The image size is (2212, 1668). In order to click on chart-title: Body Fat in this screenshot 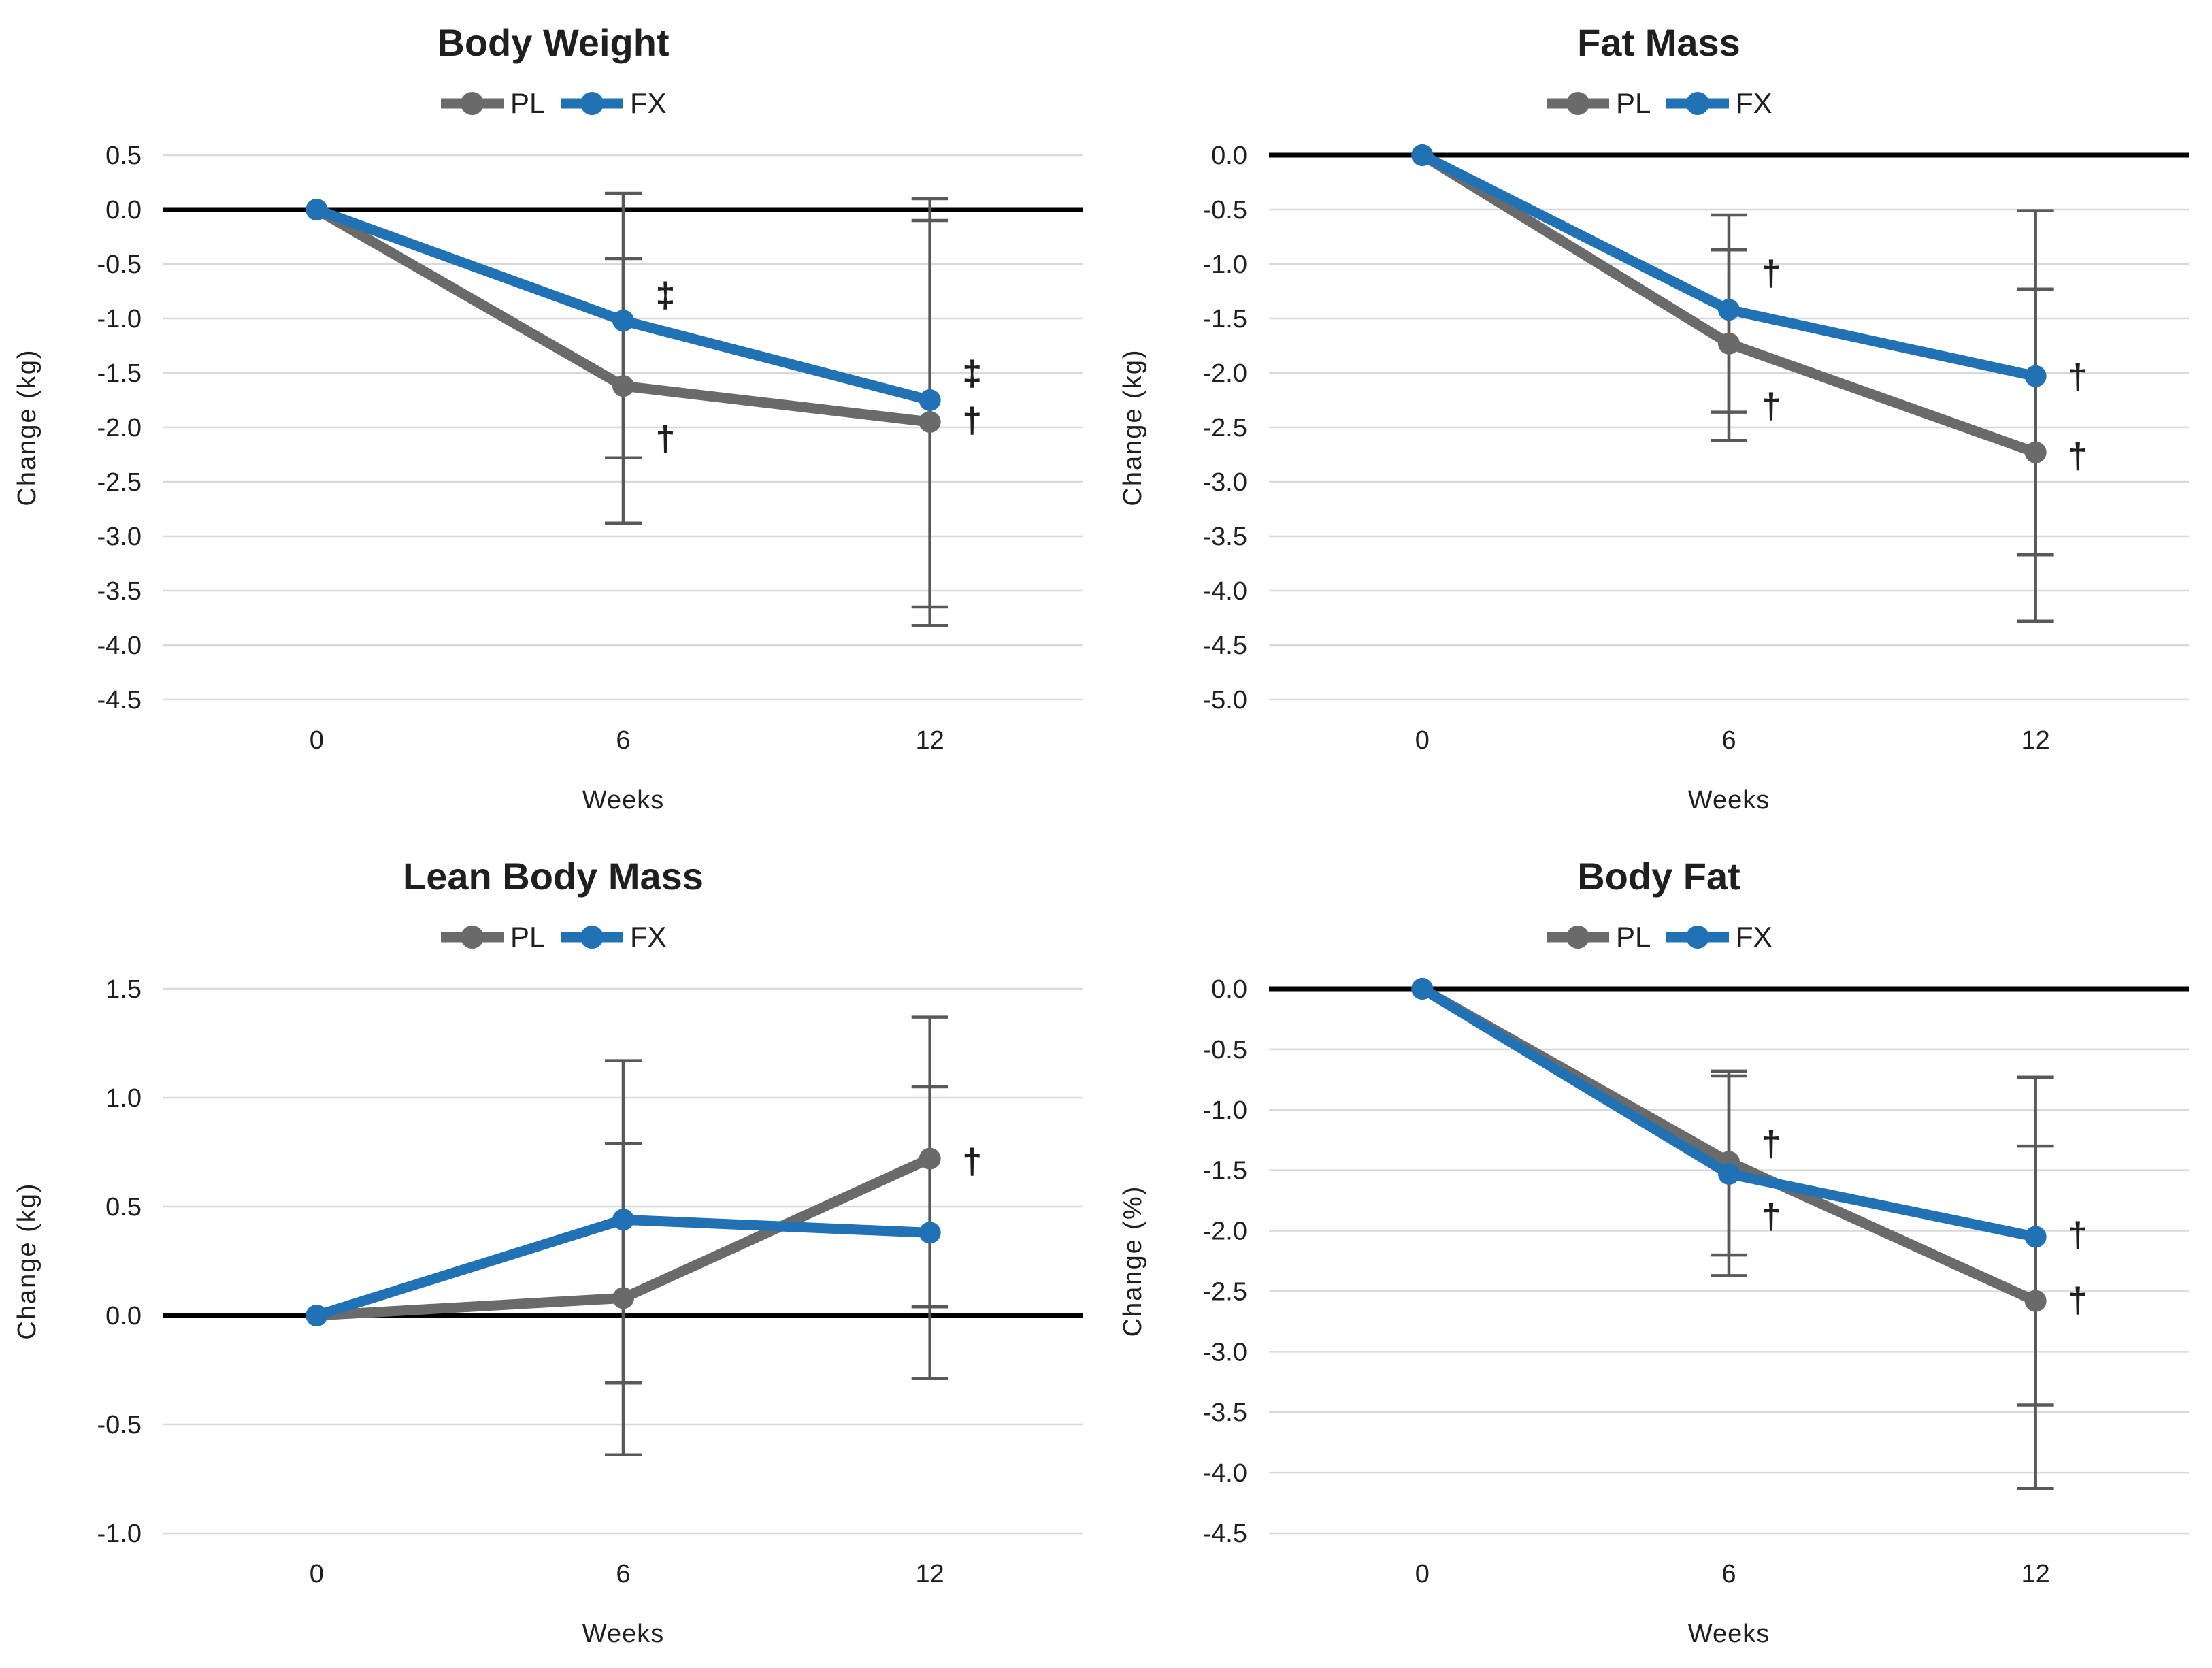, I will do `click(1658, 876)`.